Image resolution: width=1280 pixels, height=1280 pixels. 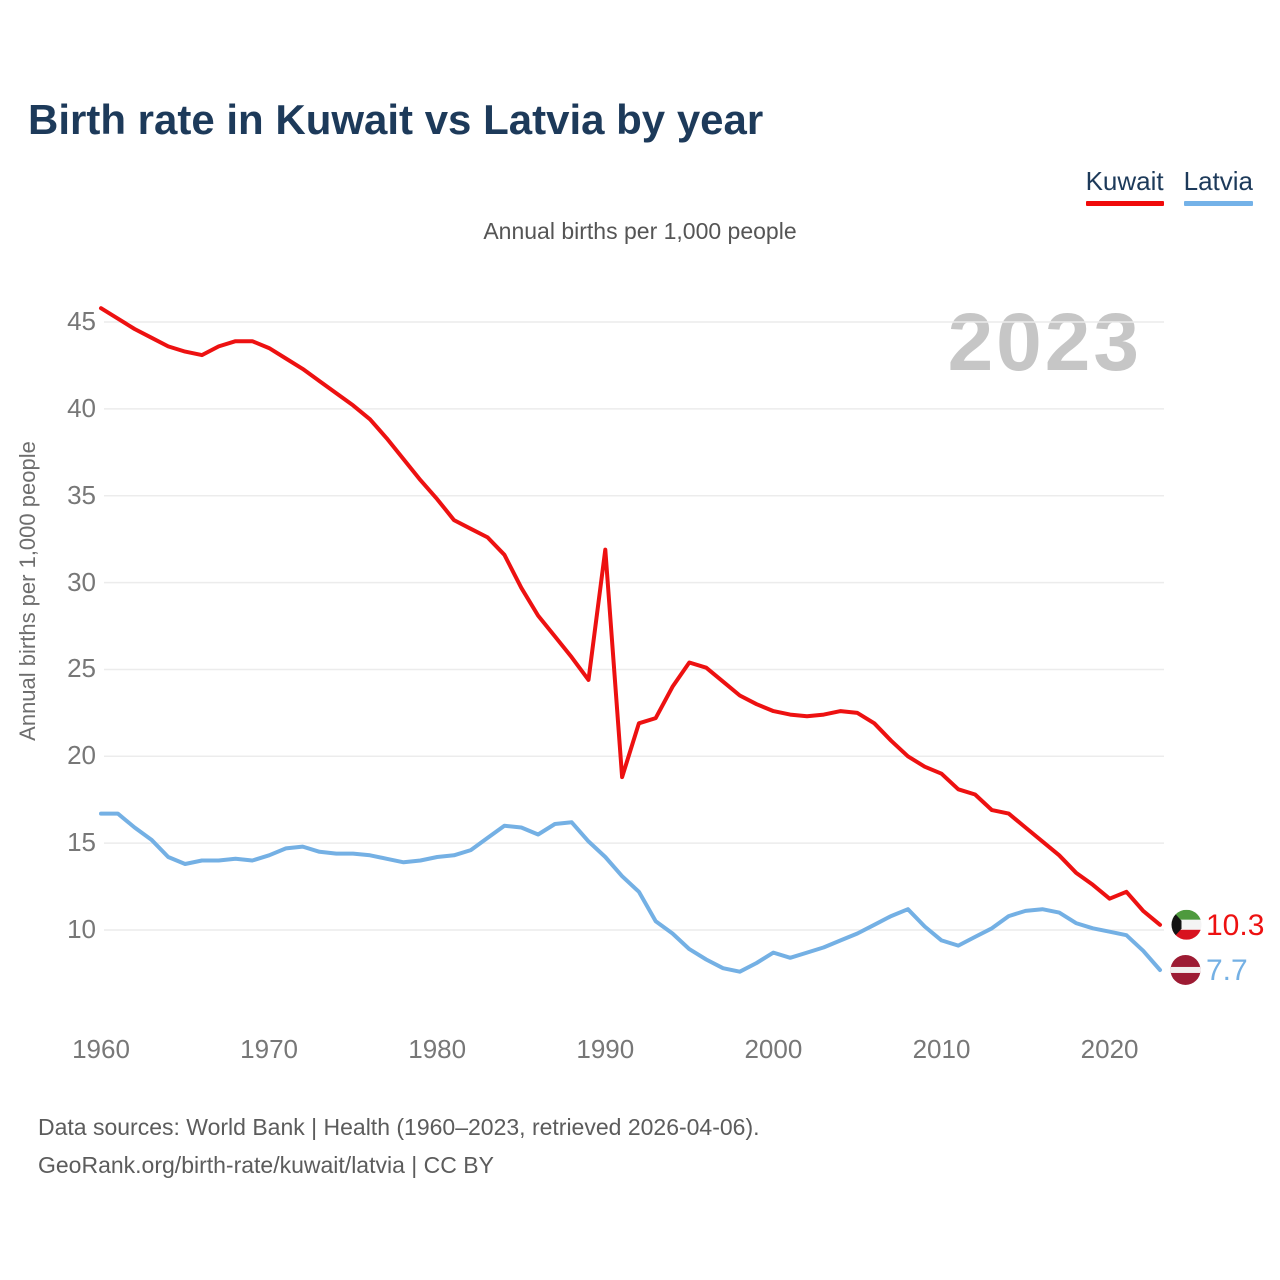 What do you see at coordinates (640, 231) in the screenshot?
I see `chart-subtitle: Annual births per 1,000 people` at bounding box center [640, 231].